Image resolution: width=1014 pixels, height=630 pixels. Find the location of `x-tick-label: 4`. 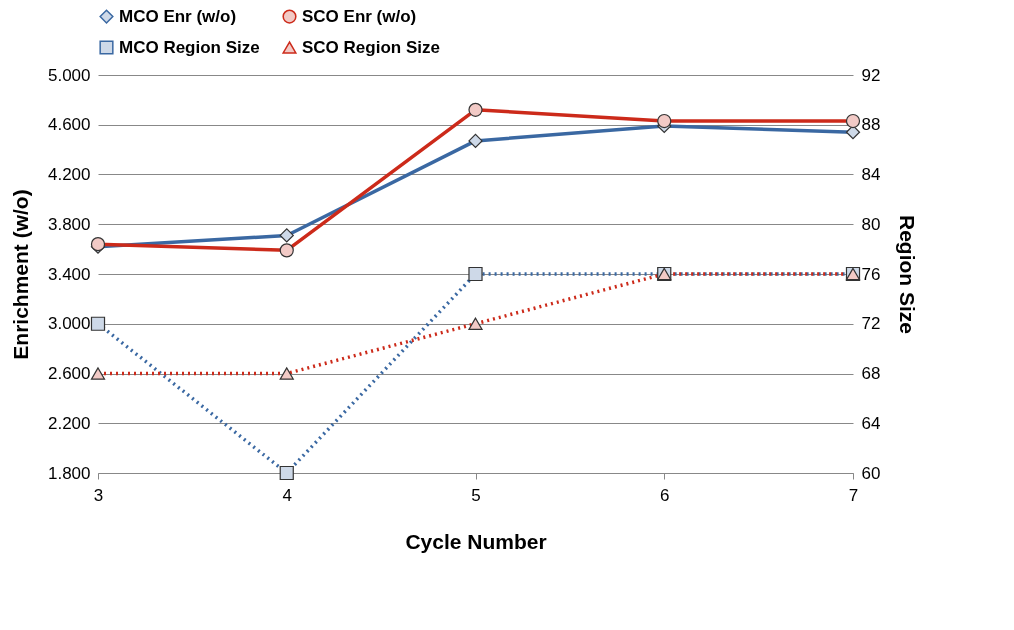

x-tick-label: 4 is located at coordinates (287, 495).